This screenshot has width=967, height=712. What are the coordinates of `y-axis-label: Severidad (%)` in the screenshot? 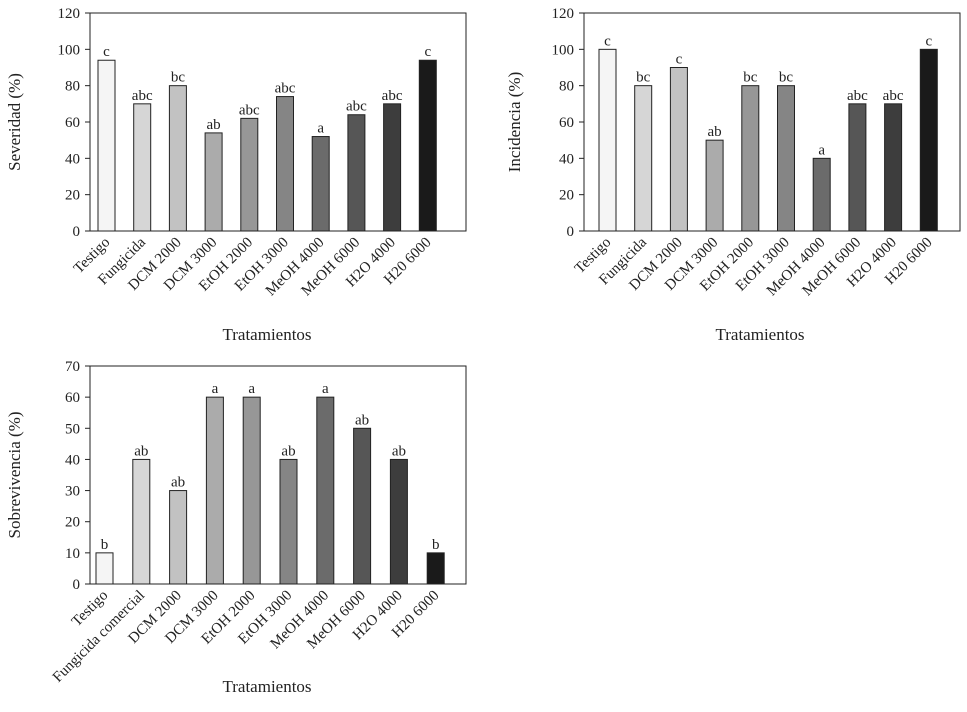 It's located at (14, 122).